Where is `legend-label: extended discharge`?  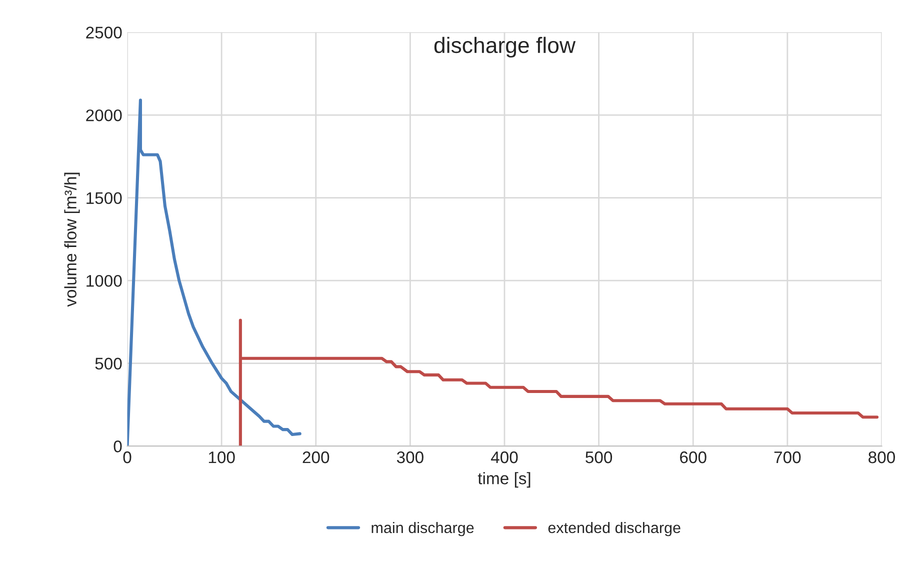 legend-label: extended discharge is located at coordinates (614, 529).